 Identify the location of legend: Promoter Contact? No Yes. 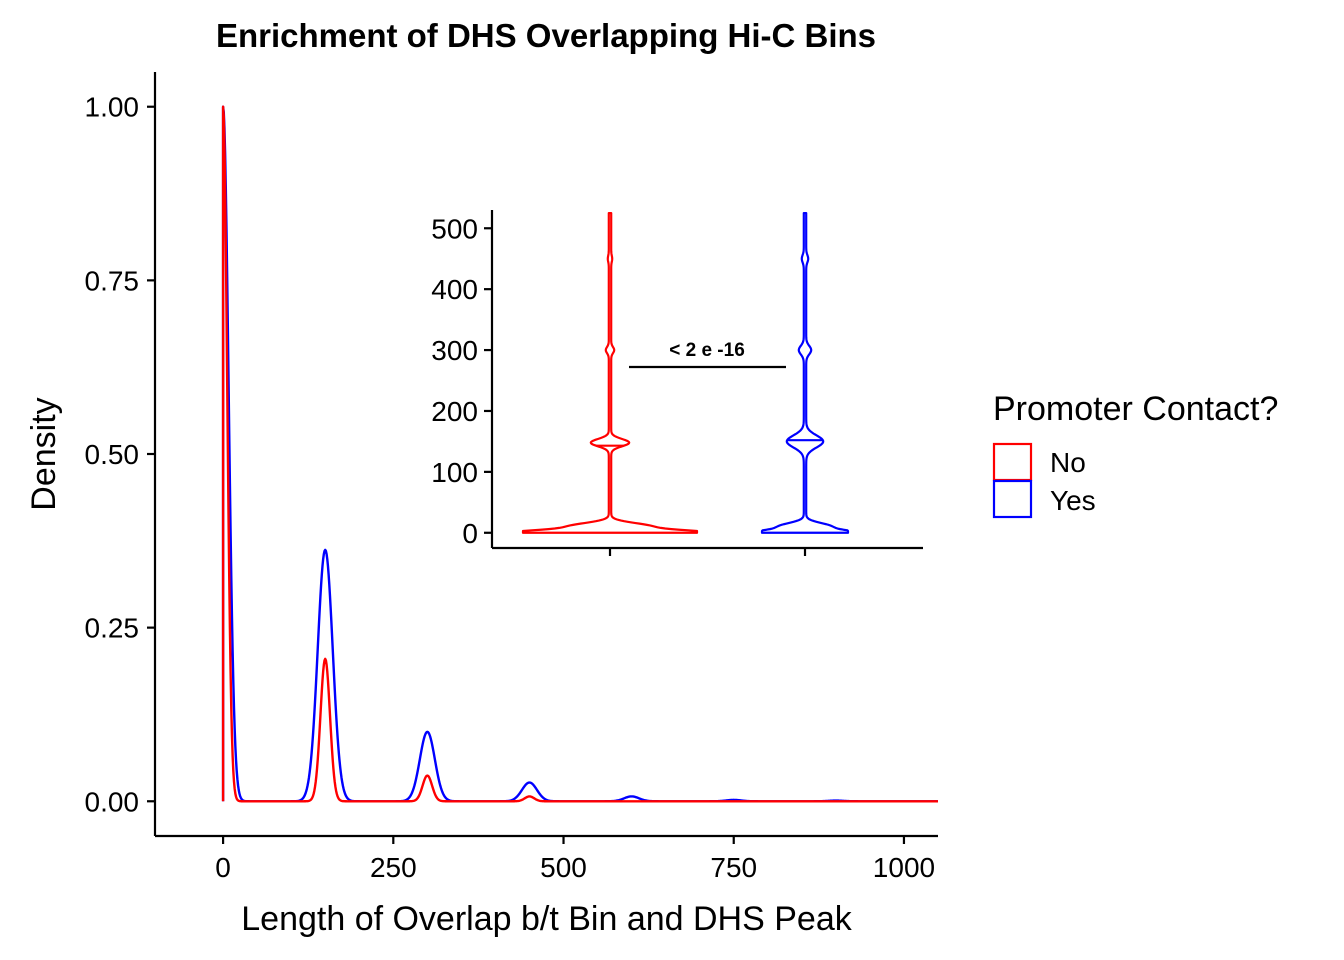
(1135, 454).